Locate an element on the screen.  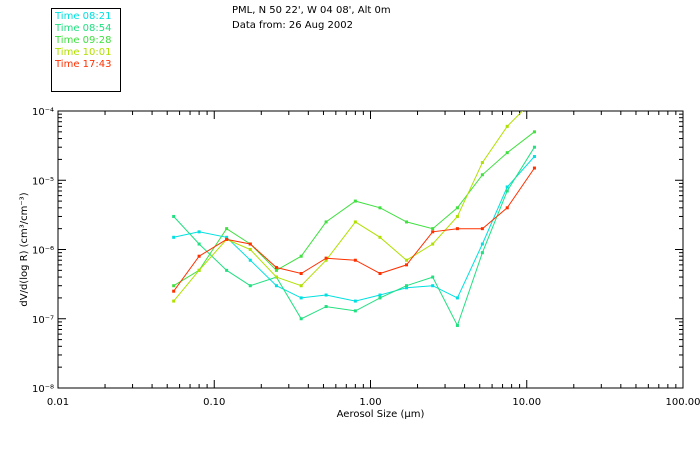
y-axis-label: dV/d(log R) (cm³/cm⁻³) is located at coordinates (24, 249).